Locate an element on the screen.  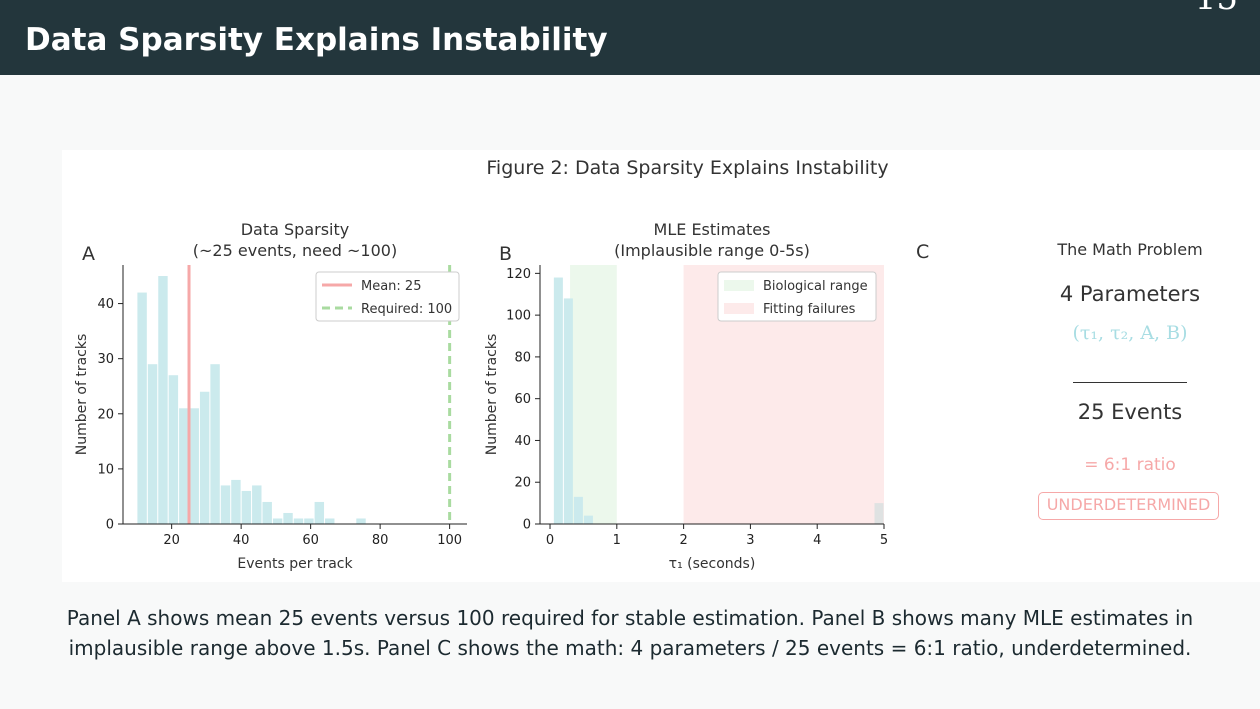
panel-b-y-axis-label: Number of tracks is located at coordinates (492, 395).